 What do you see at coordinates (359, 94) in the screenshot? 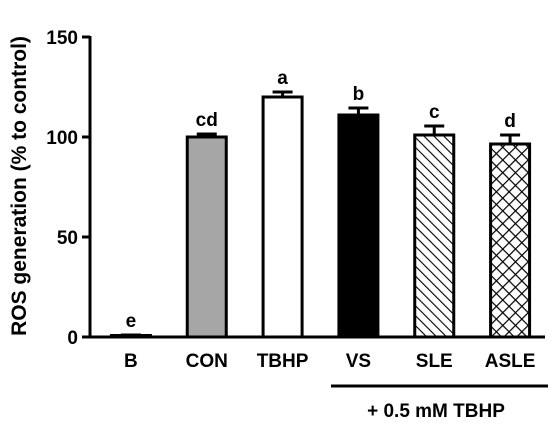
I see `significance-label: b` at bounding box center [359, 94].